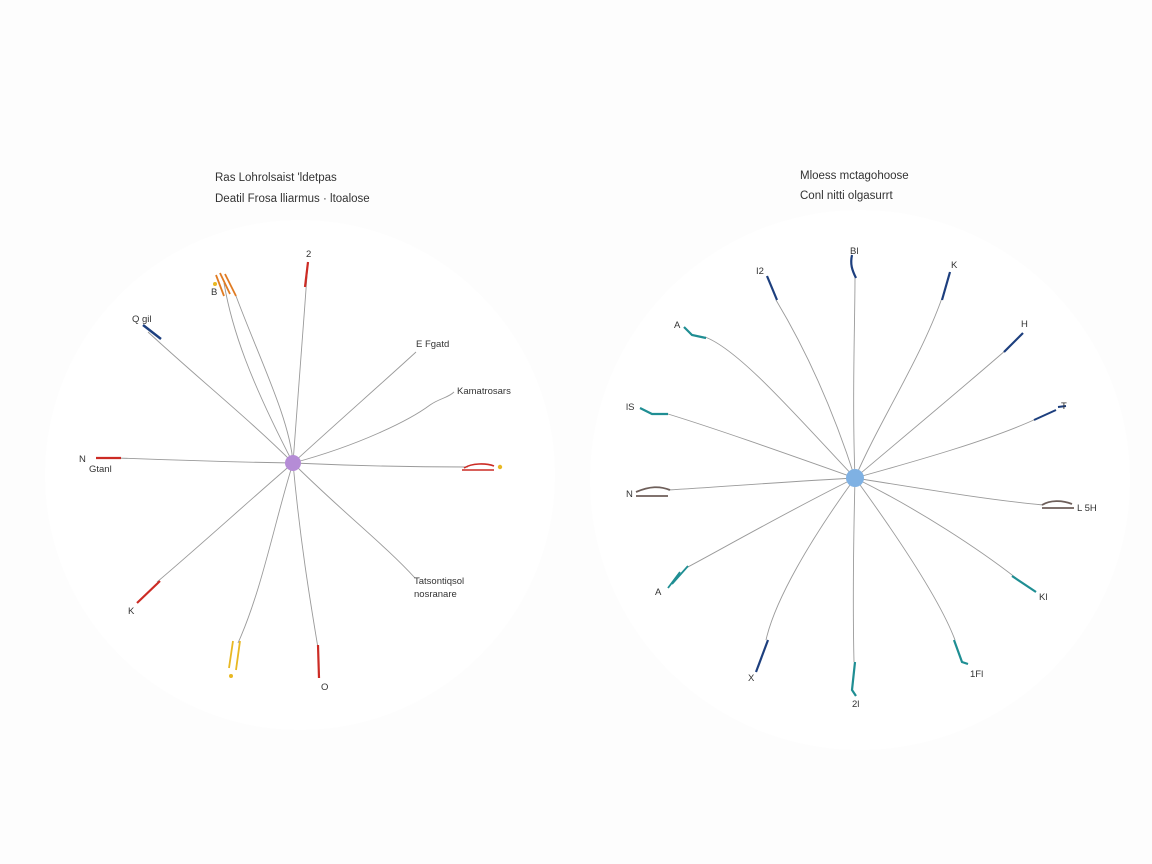  I want to click on right-terminal-l5h, so click(1057, 504).